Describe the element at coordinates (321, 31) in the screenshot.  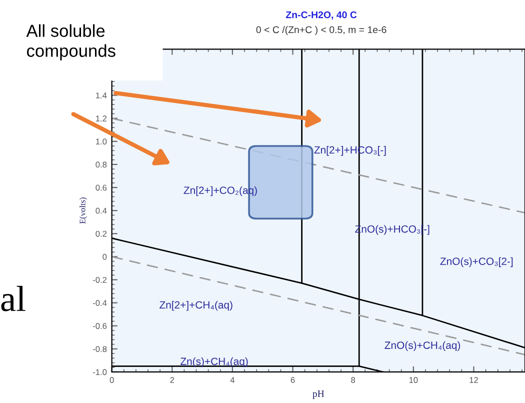
I see `chart-subtitle: 0 < C /(Zn+C ) < 0.5, m = 1e-6` at that location.